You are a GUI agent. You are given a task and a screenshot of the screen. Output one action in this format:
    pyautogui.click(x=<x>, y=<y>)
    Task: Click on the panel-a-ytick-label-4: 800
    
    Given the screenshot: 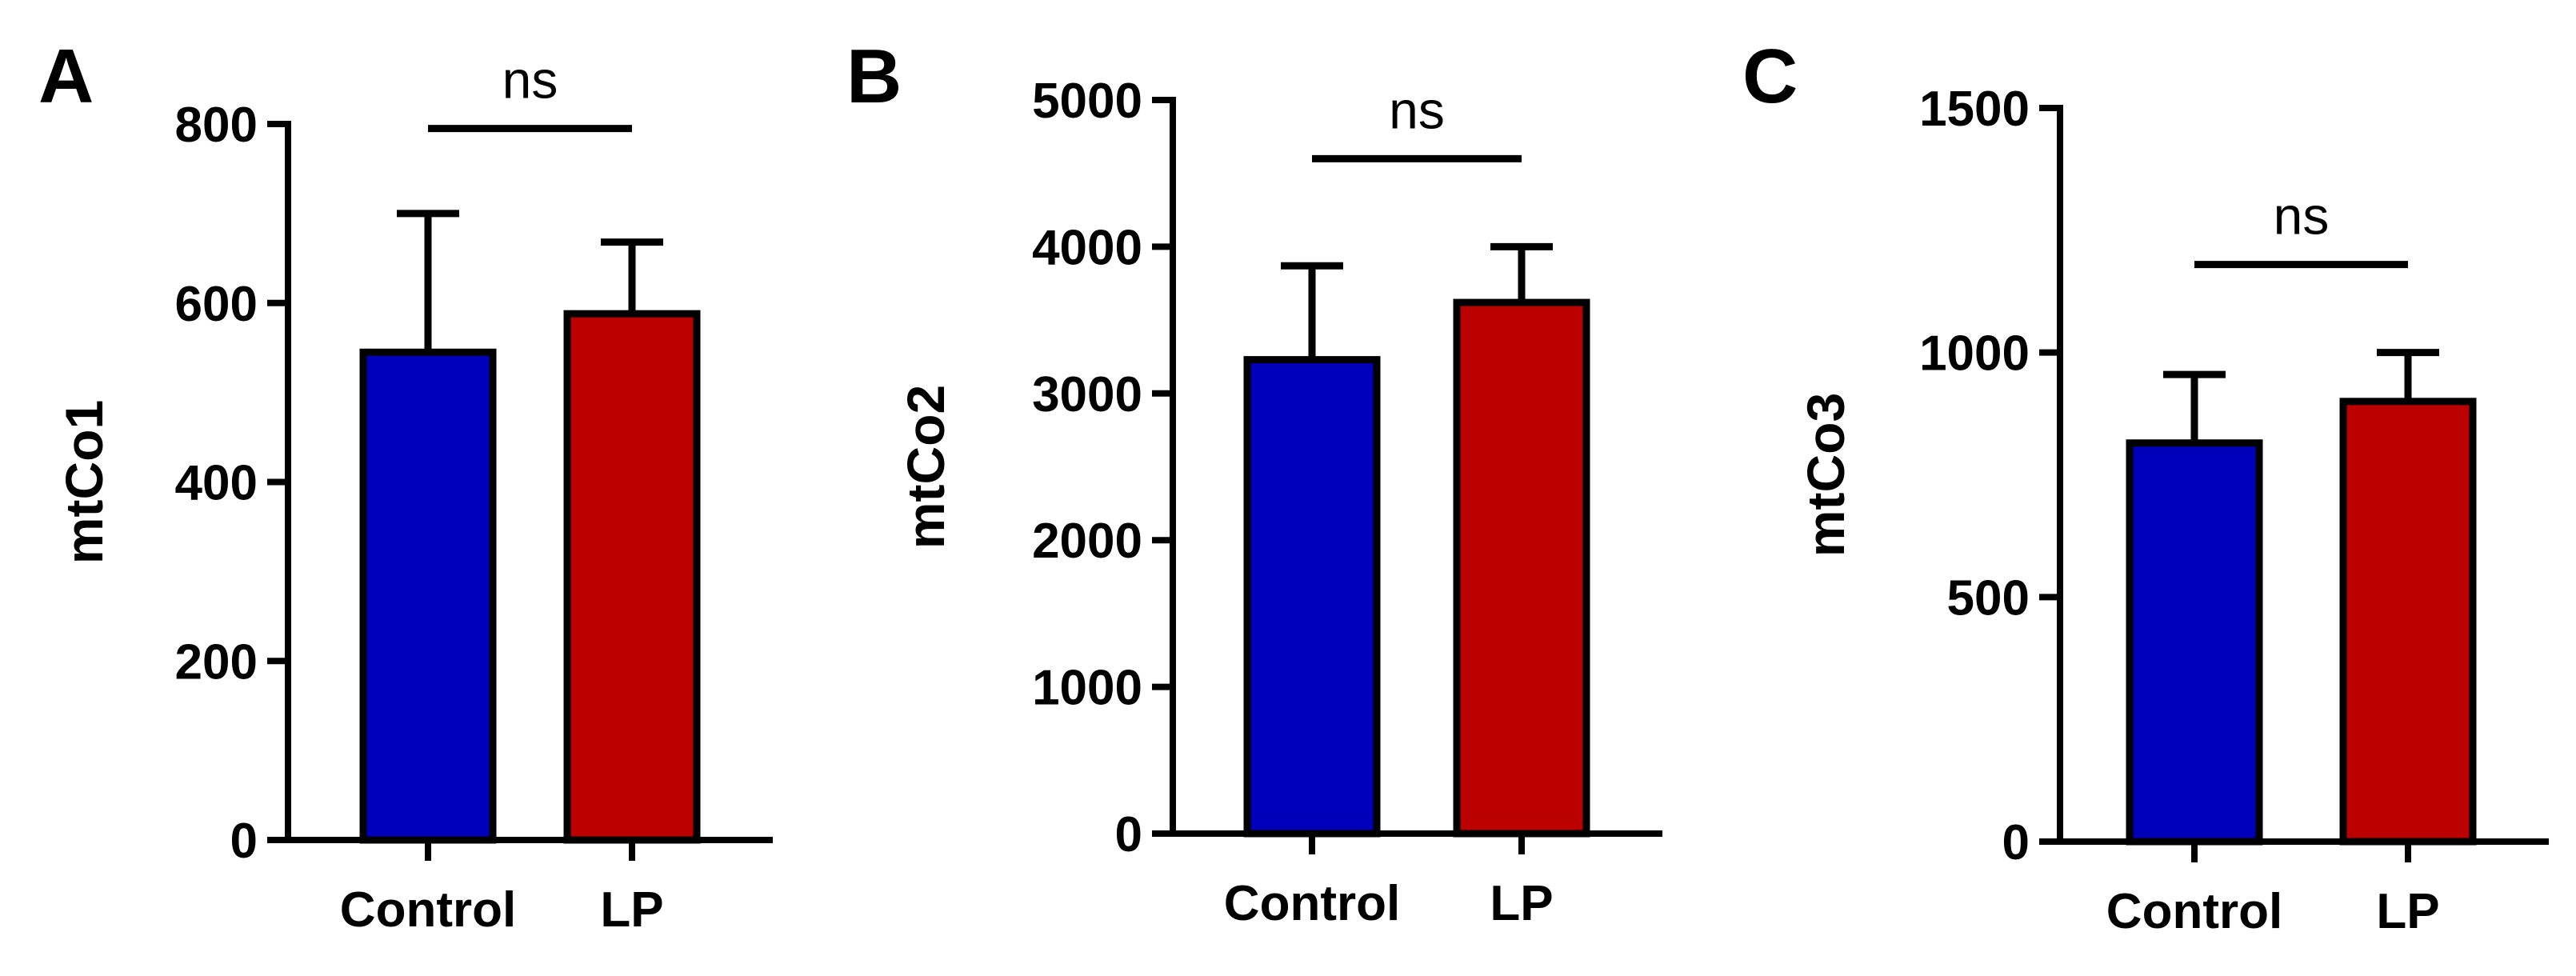 What is the action you would take?
    pyautogui.click(x=216, y=125)
    